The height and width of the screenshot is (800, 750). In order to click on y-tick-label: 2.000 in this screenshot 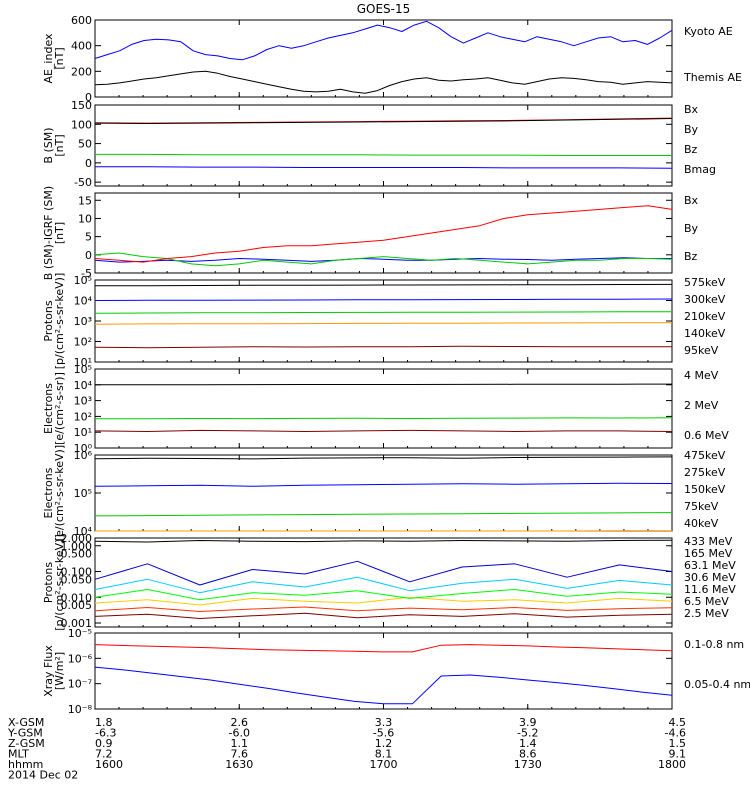, I will do `click(77, 538)`.